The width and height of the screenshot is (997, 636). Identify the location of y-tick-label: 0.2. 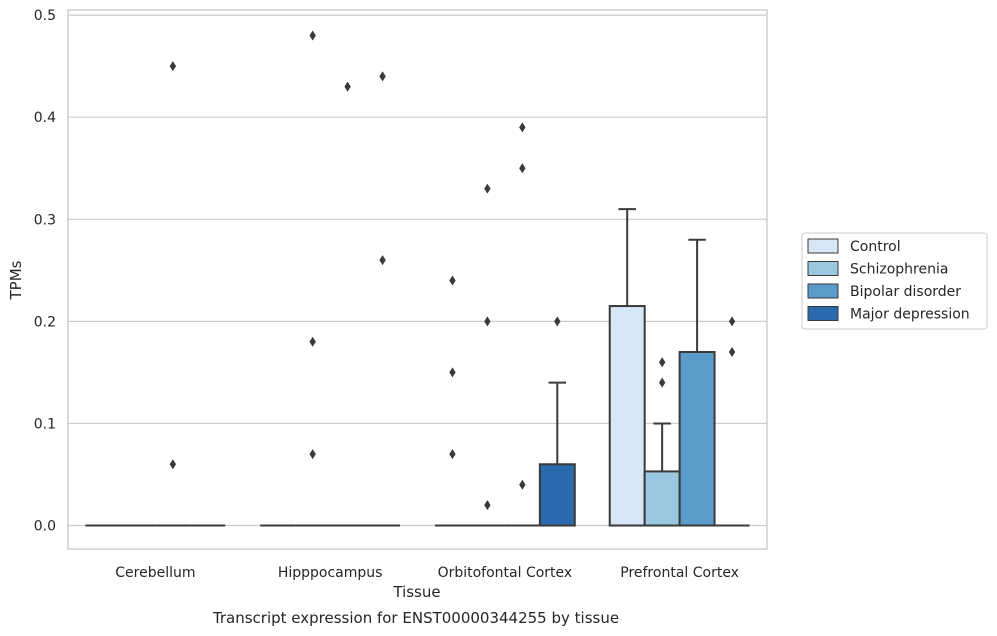
(45, 322).